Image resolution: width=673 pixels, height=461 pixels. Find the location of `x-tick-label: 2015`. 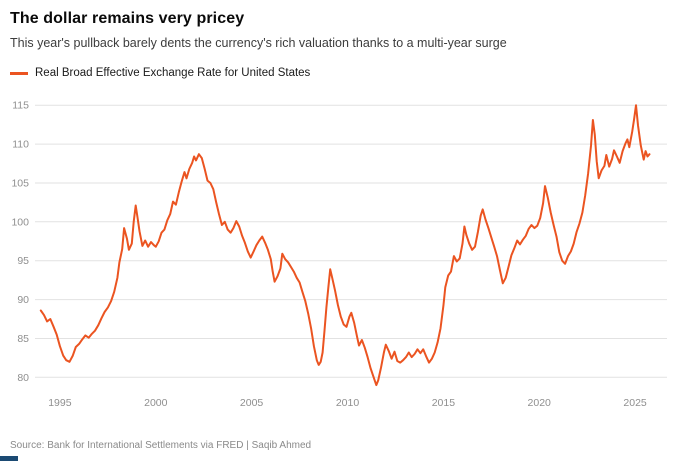

x-tick-label: 2015 is located at coordinates (444, 403).